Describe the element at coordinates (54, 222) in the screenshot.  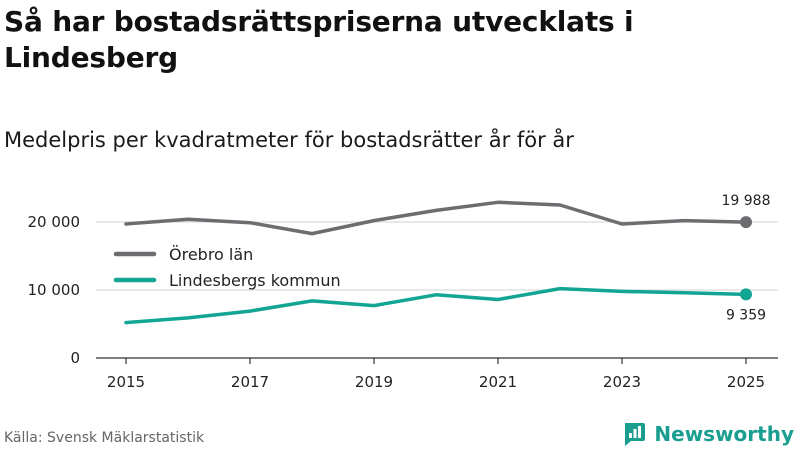
I see `y-tick-label: 20 000` at that location.